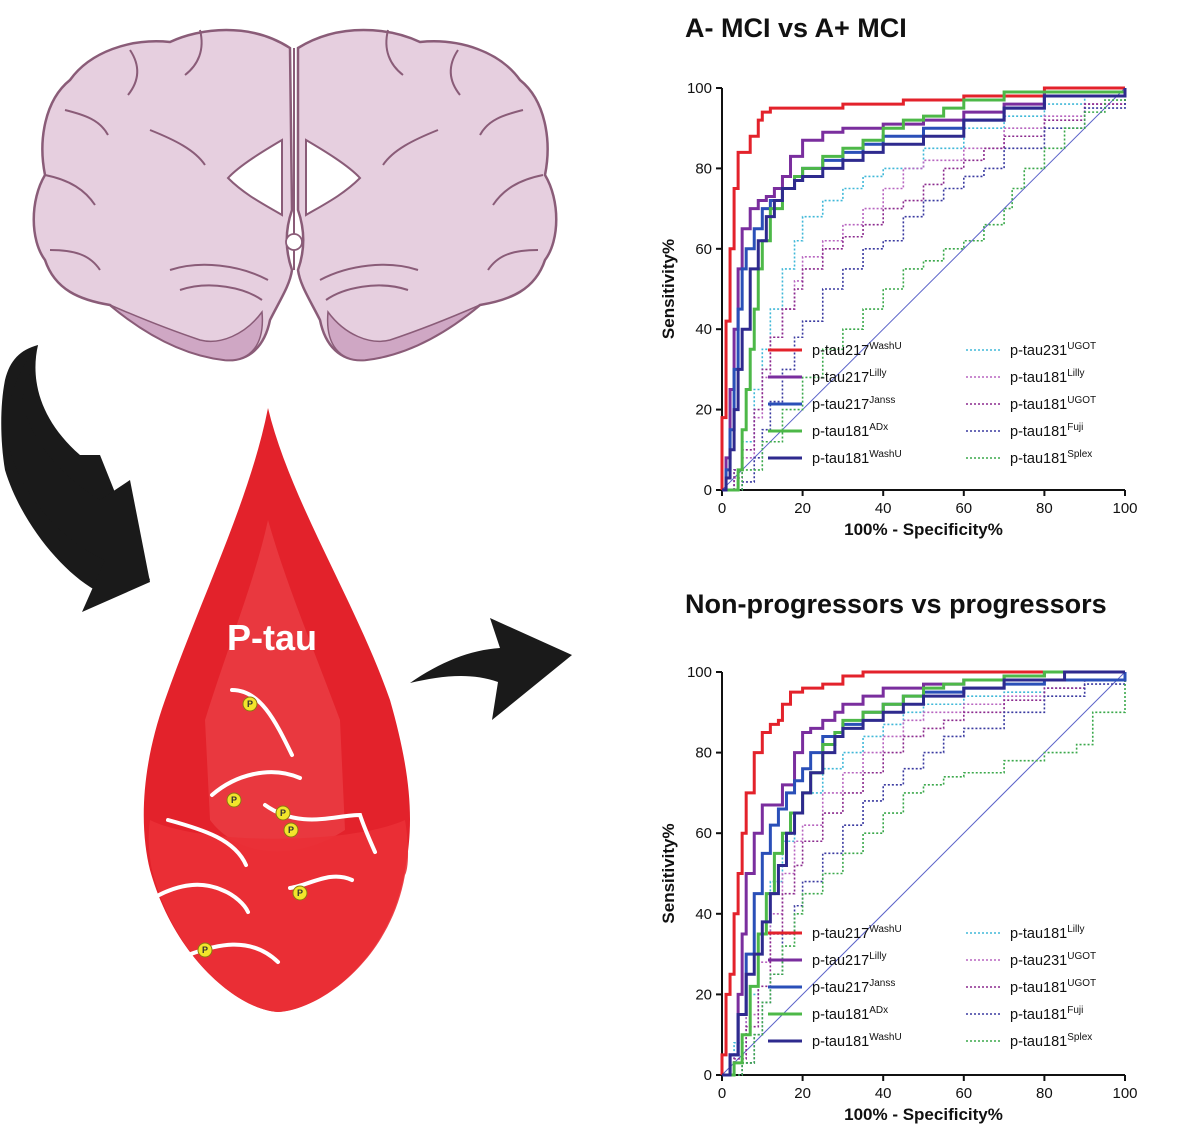 The height and width of the screenshot is (1129, 1200). What do you see at coordinates (252, 827) in the screenshot?
I see `phospho-markers: P P P P P P` at bounding box center [252, 827].